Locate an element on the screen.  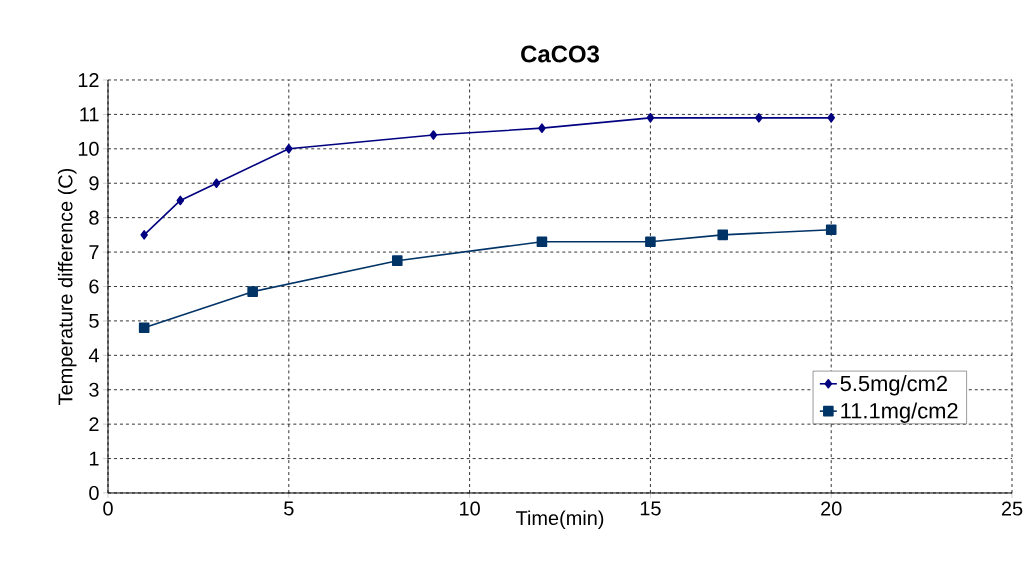
y-tick-label: 11 is located at coordinates (89, 114).